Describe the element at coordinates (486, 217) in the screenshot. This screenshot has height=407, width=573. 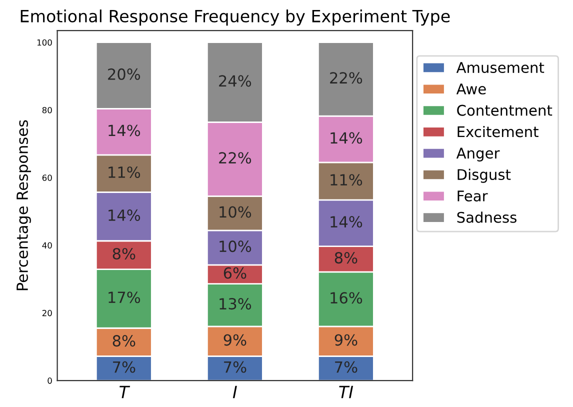
I see `legend-label: Sadness` at that location.